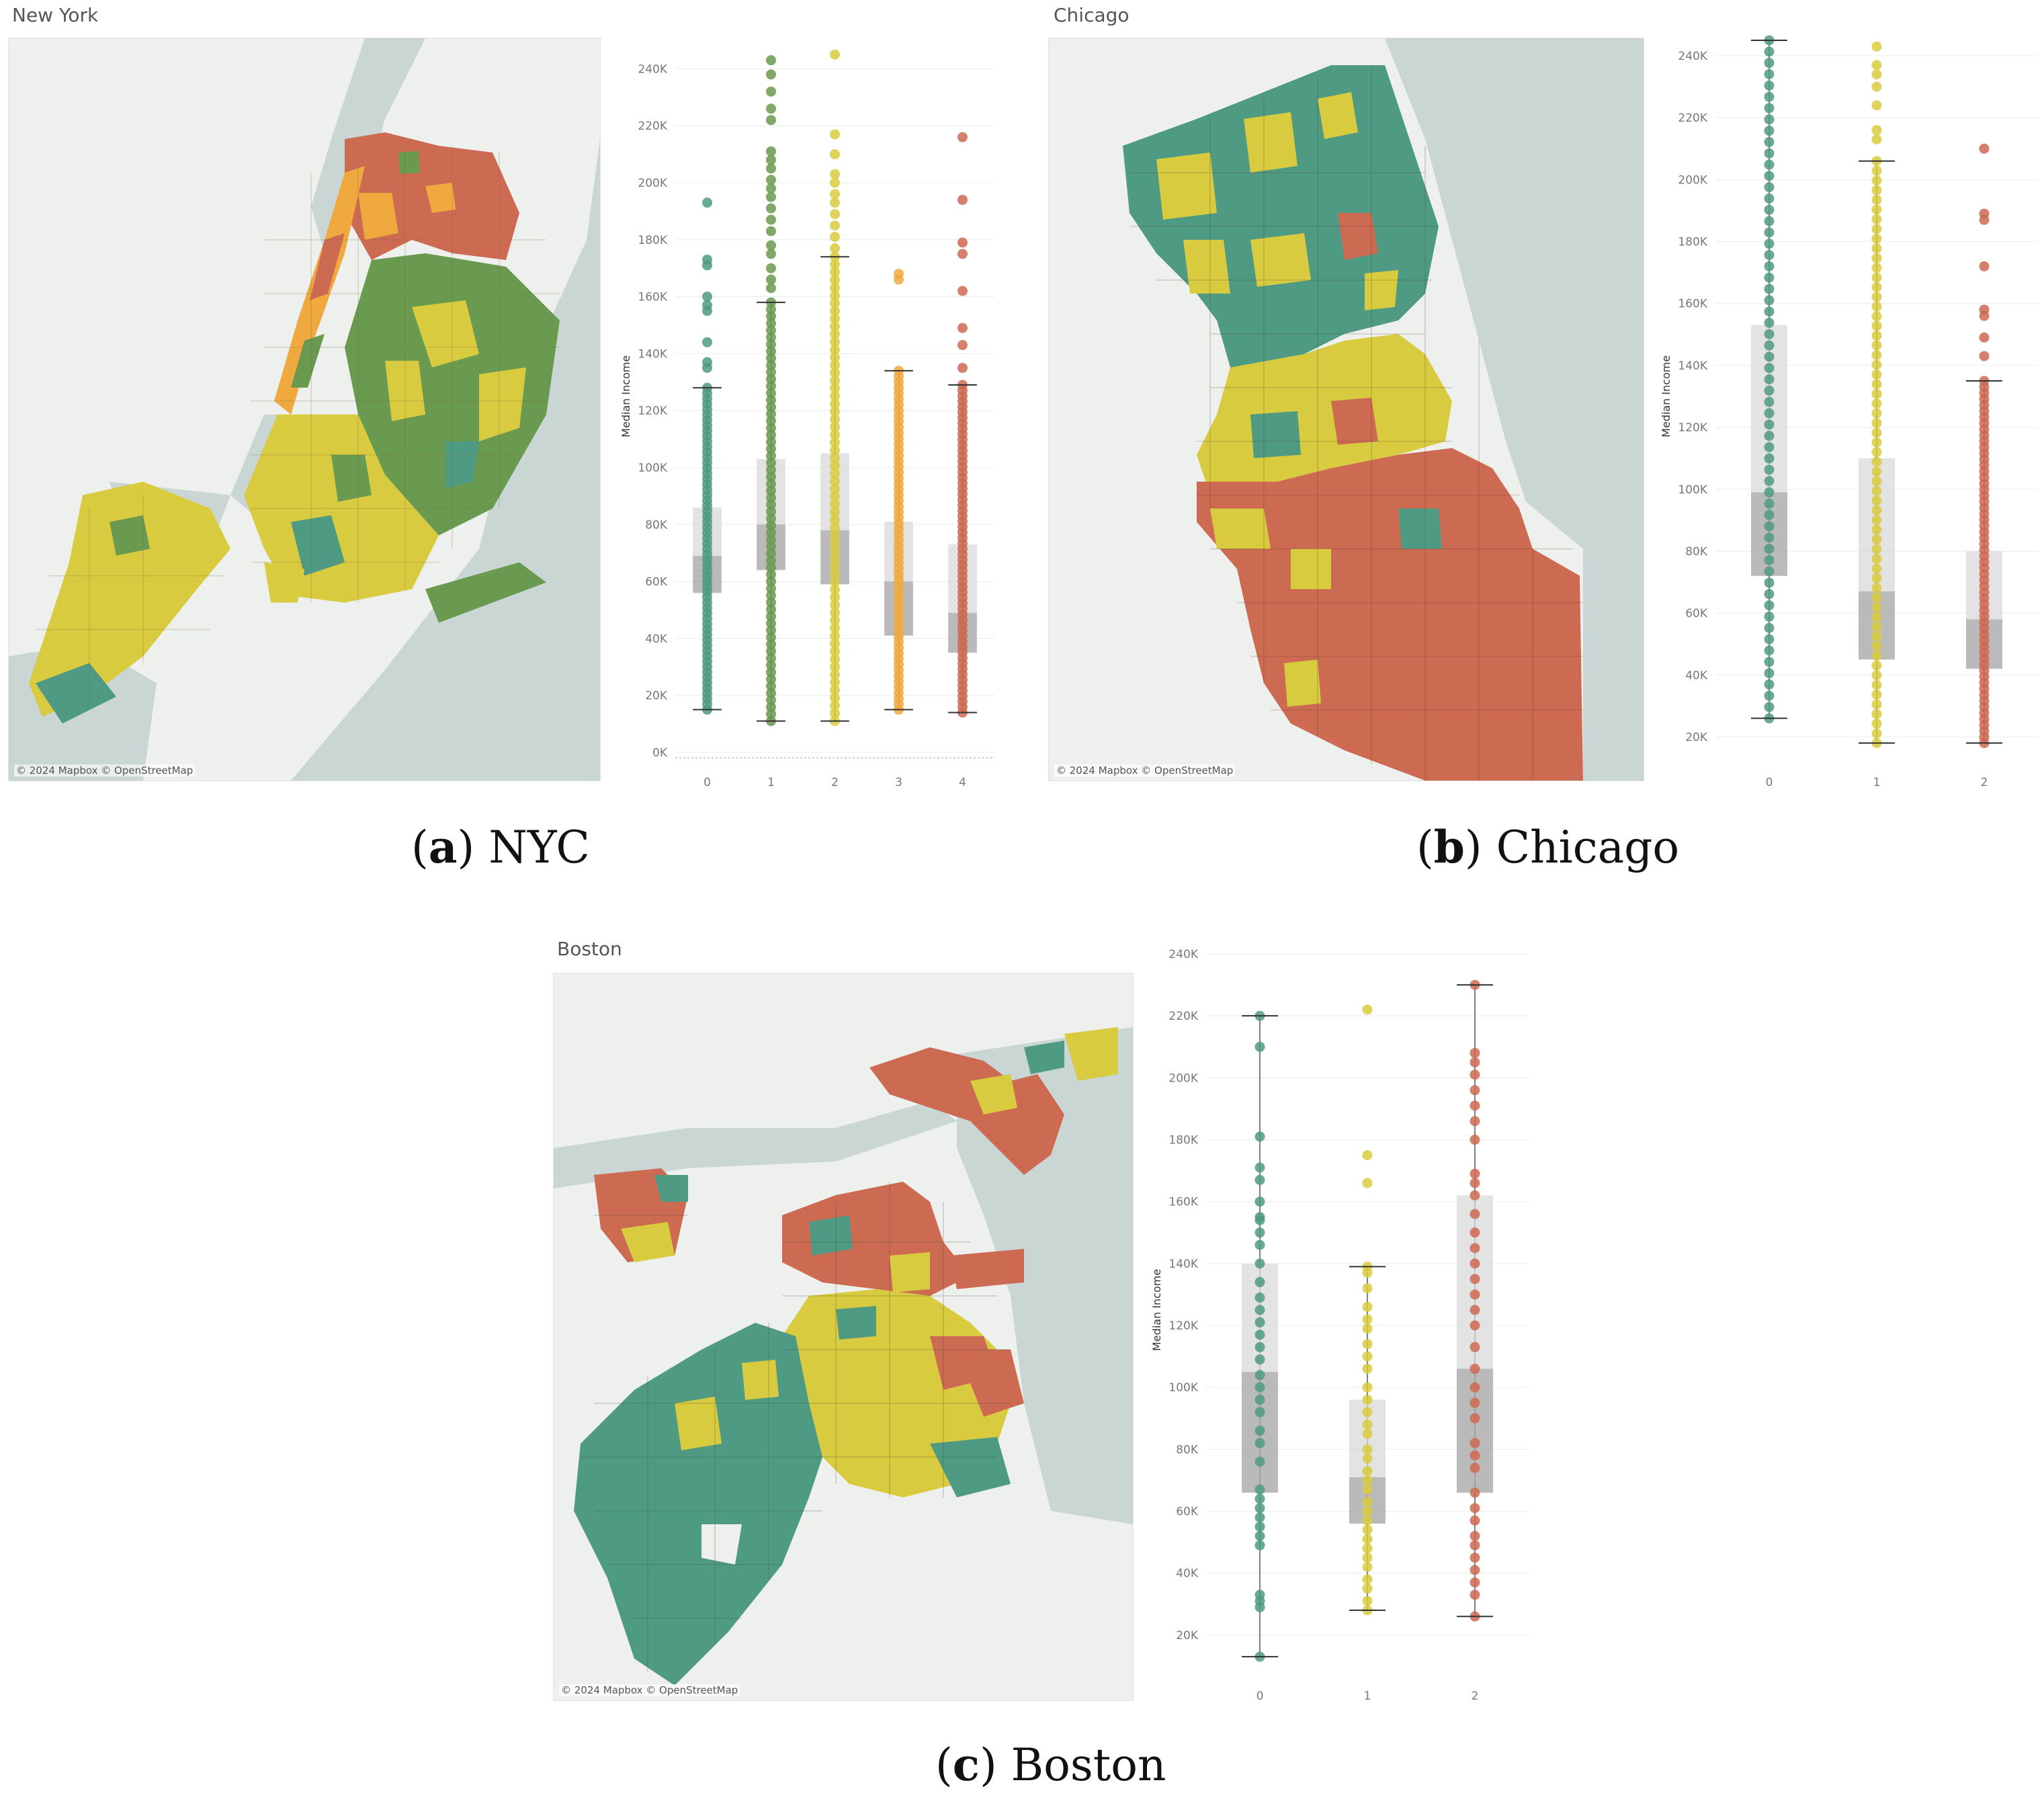 Image resolution: width=2044 pixels, height=1797 pixels. What do you see at coordinates (1696, 737) in the screenshot?
I see `y-tick-label: 20K` at bounding box center [1696, 737].